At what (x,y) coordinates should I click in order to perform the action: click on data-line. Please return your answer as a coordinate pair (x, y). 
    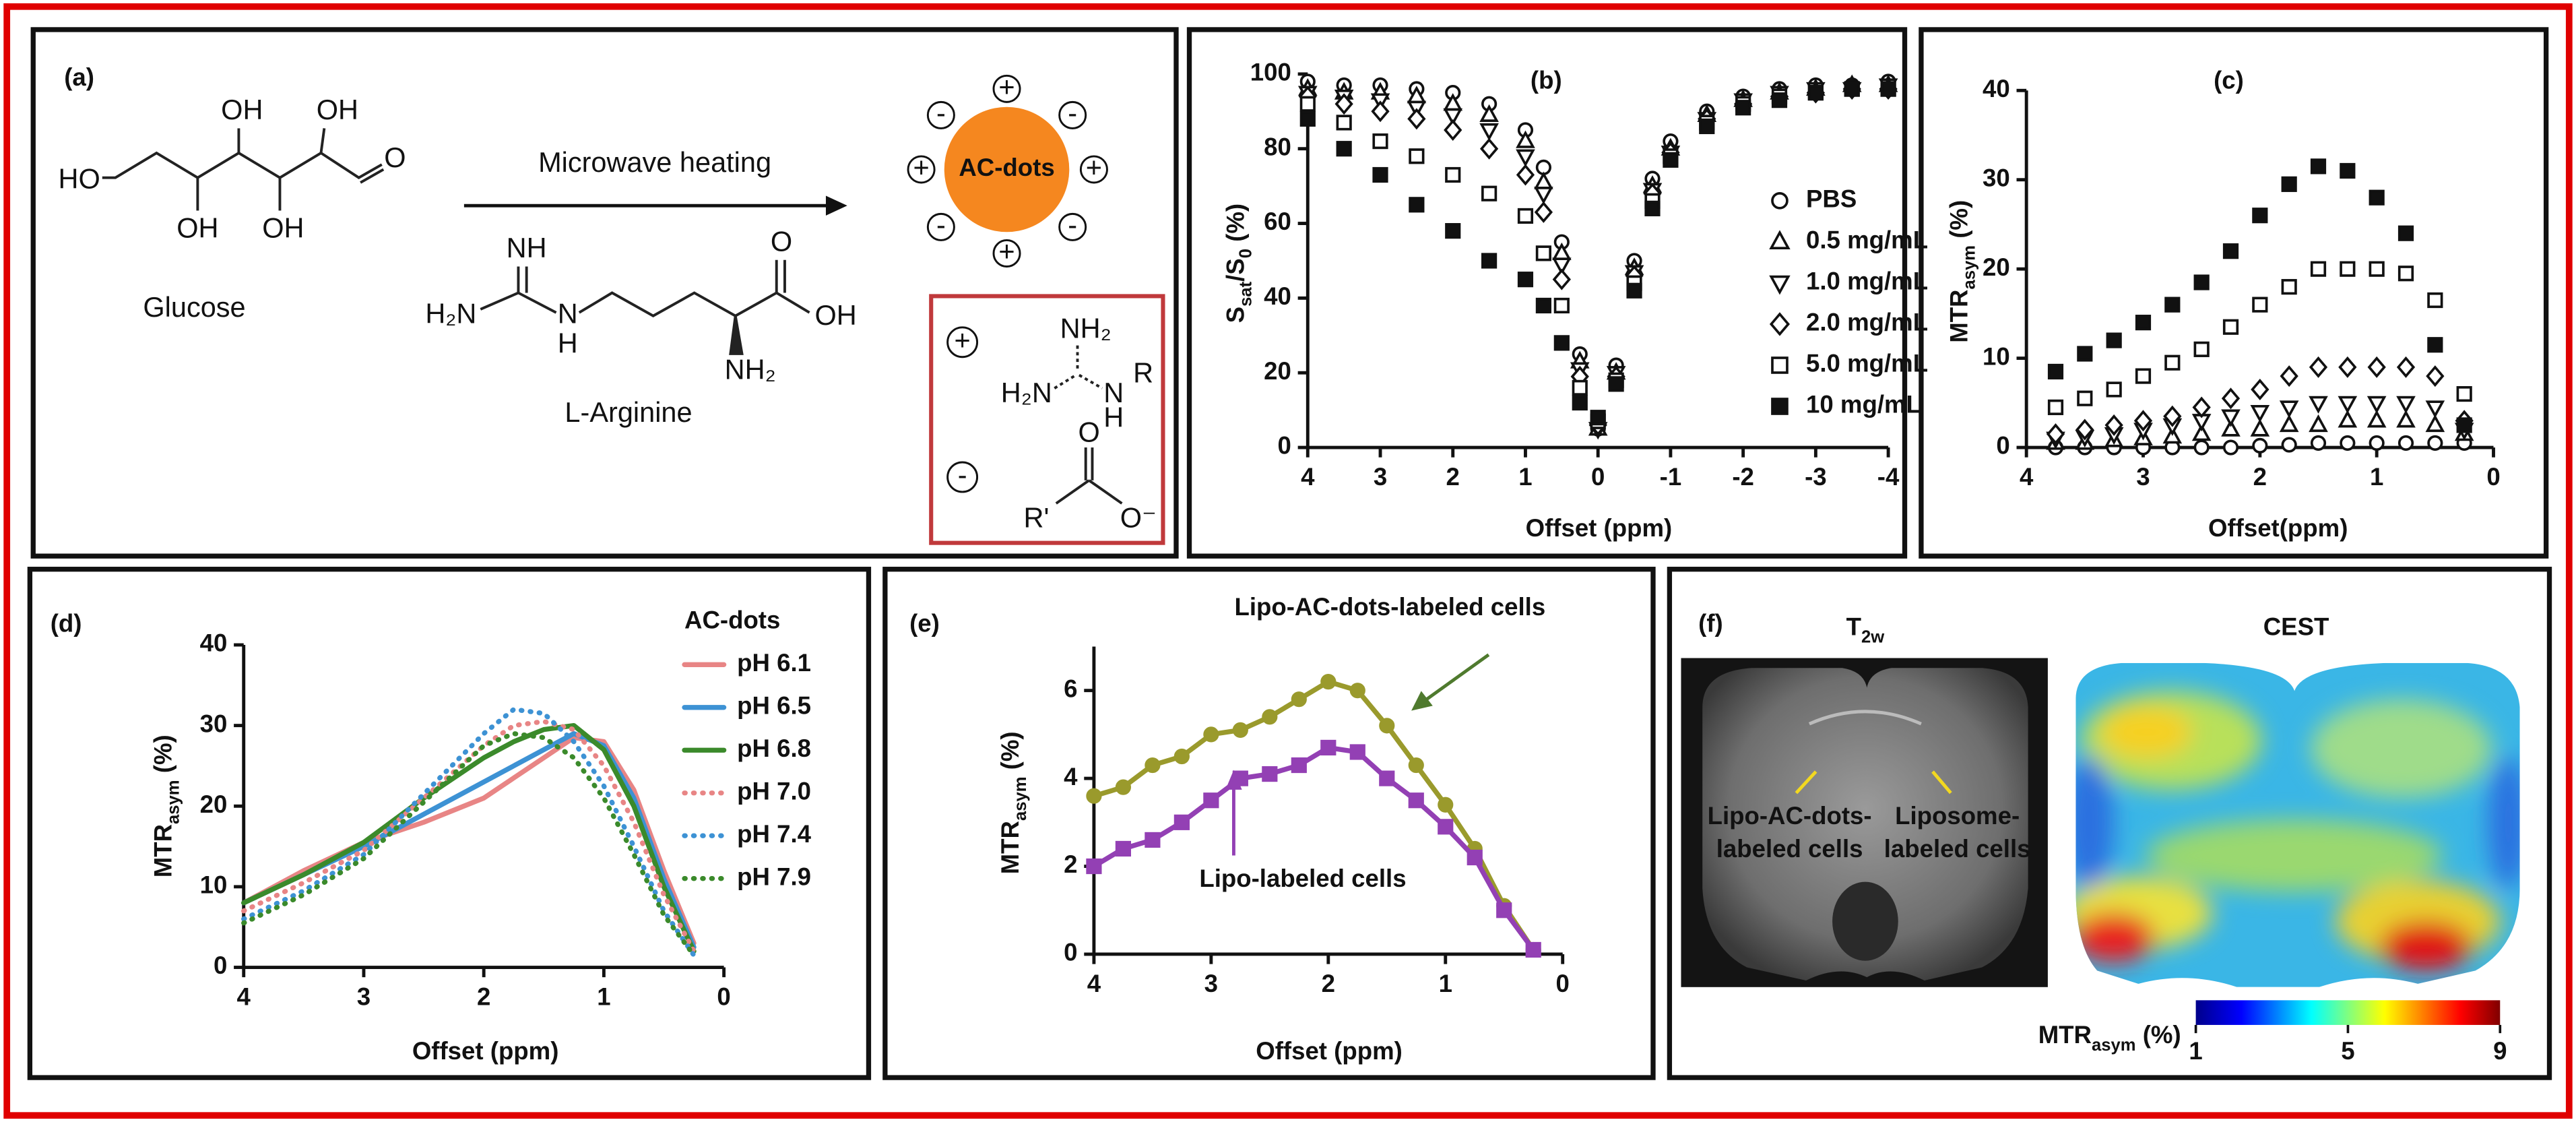
    Looking at the image, I should click on (469, 836).